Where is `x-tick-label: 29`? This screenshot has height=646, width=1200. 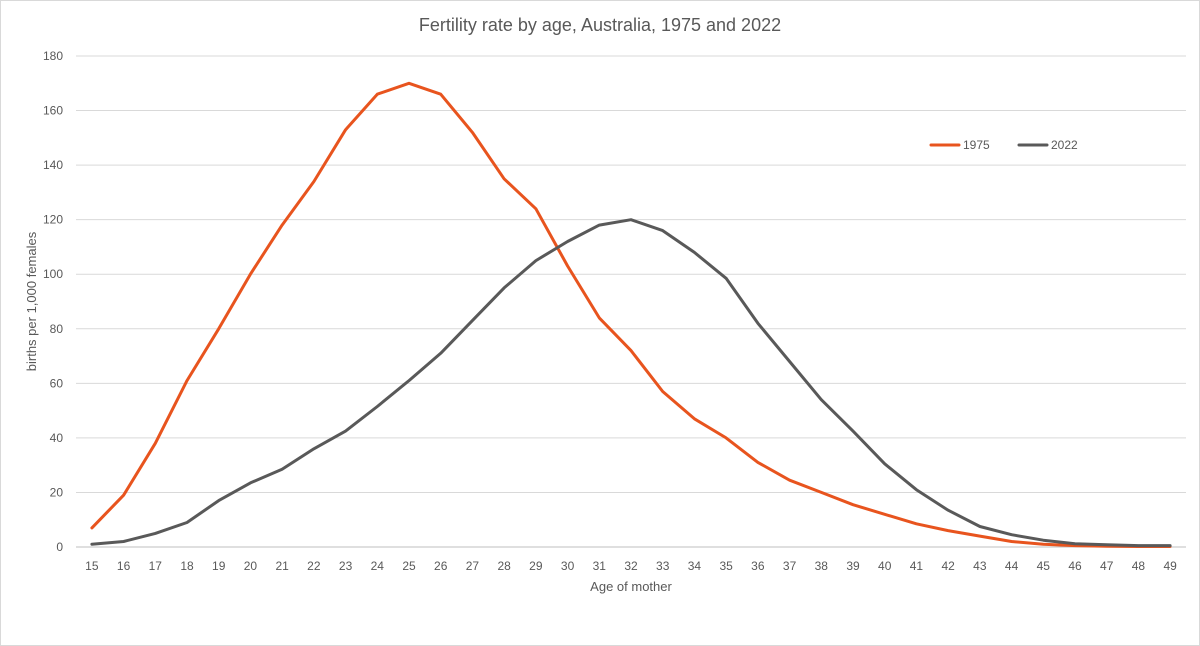 x-tick-label: 29 is located at coordinates (536, 566).